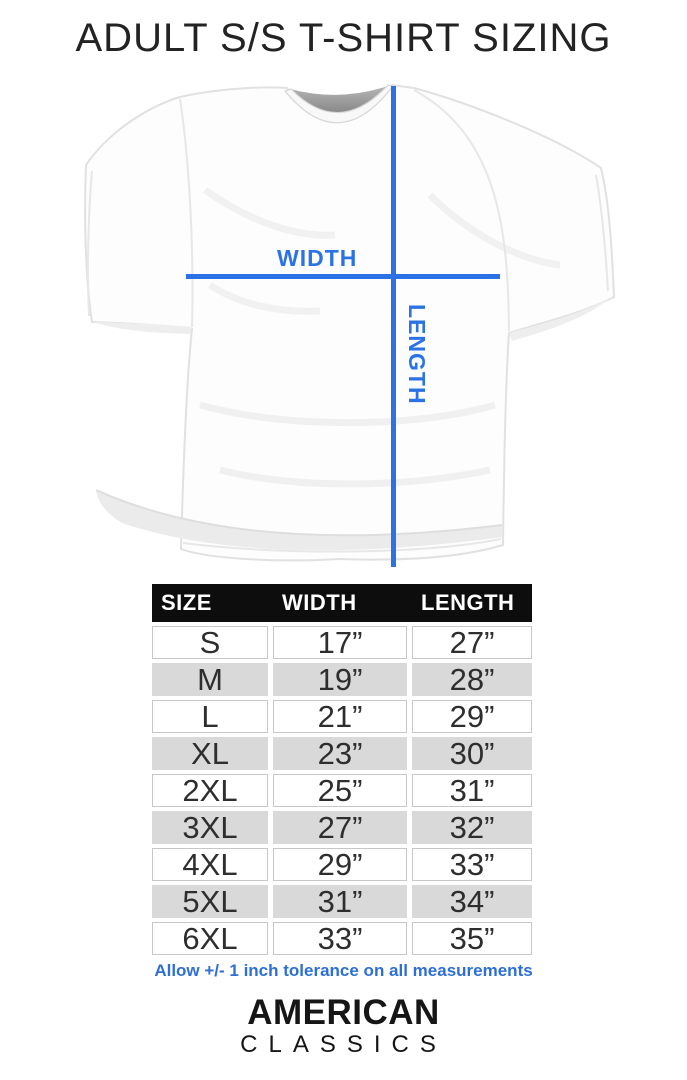  I want to click on width-cell: 29”, so click(340, 864).